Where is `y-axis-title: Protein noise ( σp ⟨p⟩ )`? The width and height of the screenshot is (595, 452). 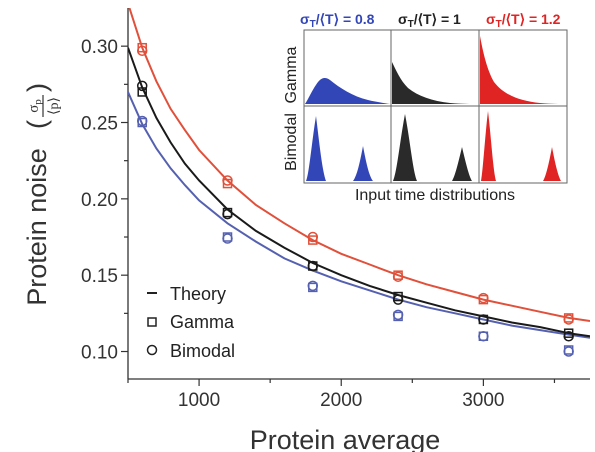
y-axis-title: Protein noise ( σp ⟨p⟩ ) is located at coordinates (42, 194).